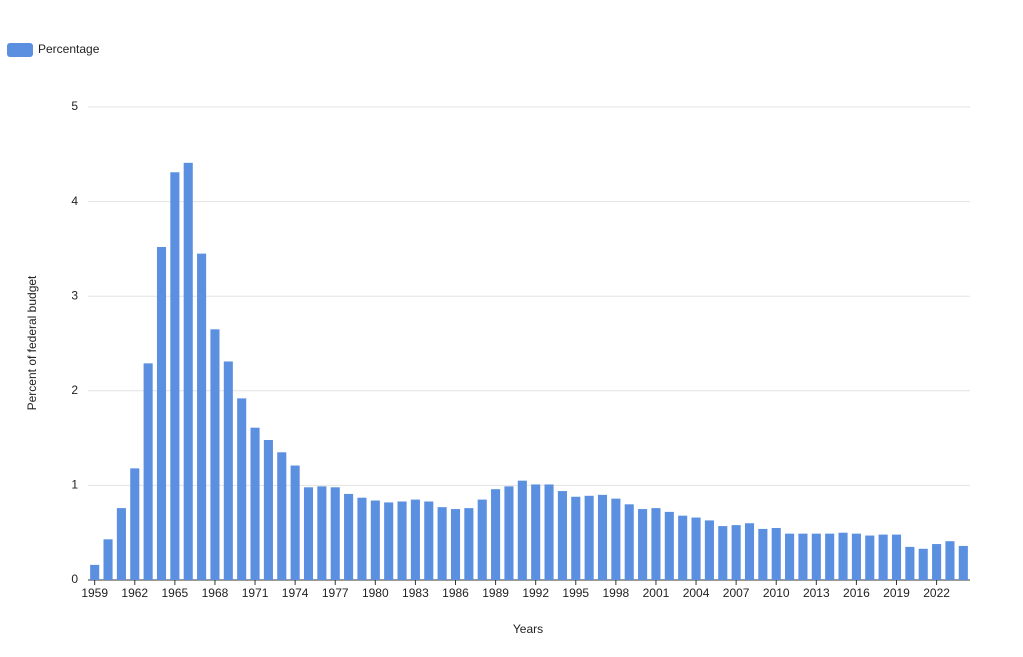 The width and height of the screenshot is (1023, 657). What do you see at coordinates (215, 593) in the screenshot?
I see `x-tick-label: 1968` at bounding box center [215, 593].